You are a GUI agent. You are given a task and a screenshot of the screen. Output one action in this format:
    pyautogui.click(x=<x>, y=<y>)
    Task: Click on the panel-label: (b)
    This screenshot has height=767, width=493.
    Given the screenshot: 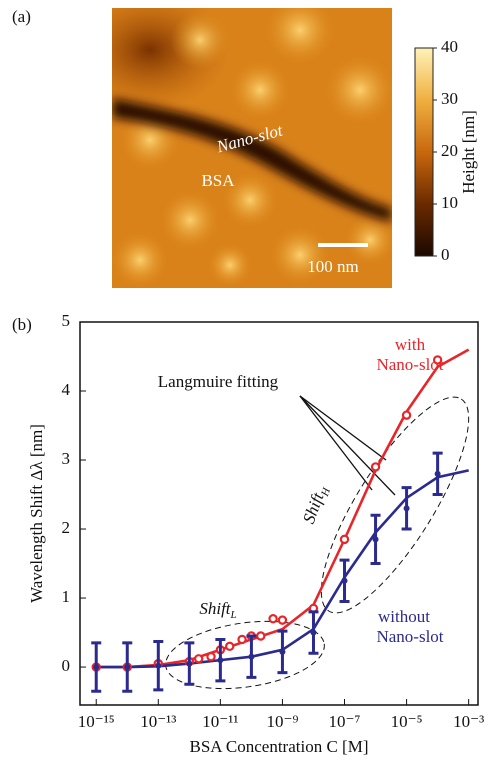 What is the action you would take?
    pyautogui.click(x=22, y=324)
    